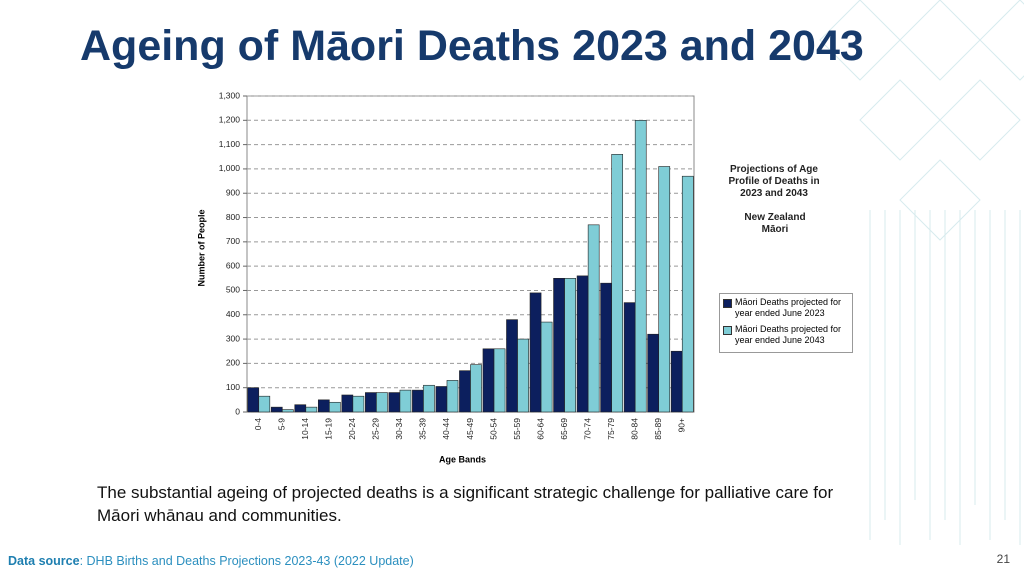 This screenshot has width=1024, height=576. Describe the element at coordinates (446, 429) in the screenshot. I see `x-tick-label: 40-44` at that location.